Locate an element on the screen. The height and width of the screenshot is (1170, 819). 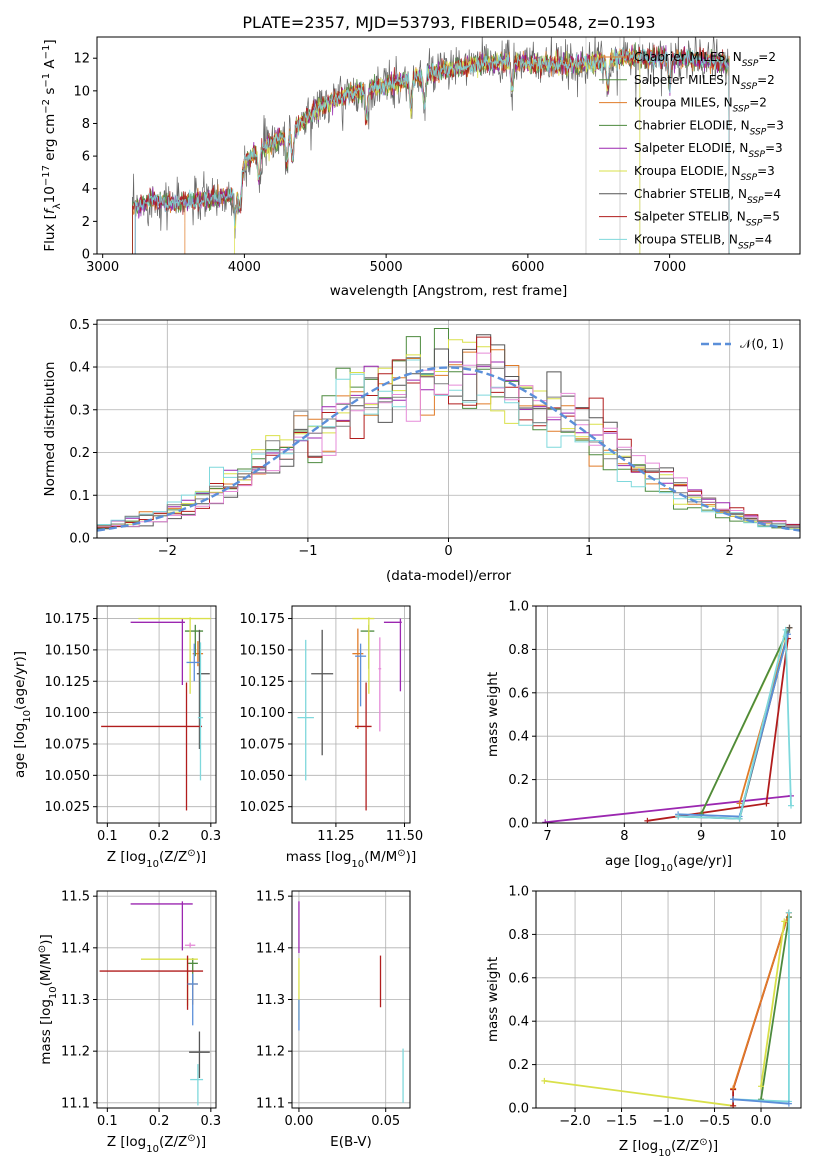
x-tick-label: 5000 is located at coordinates (386, 267).